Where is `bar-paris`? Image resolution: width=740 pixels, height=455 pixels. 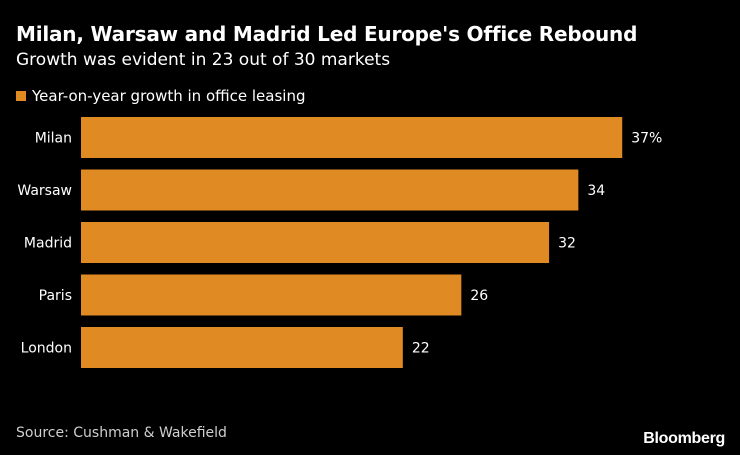
bar-paris is located at coordinates (271, 295).